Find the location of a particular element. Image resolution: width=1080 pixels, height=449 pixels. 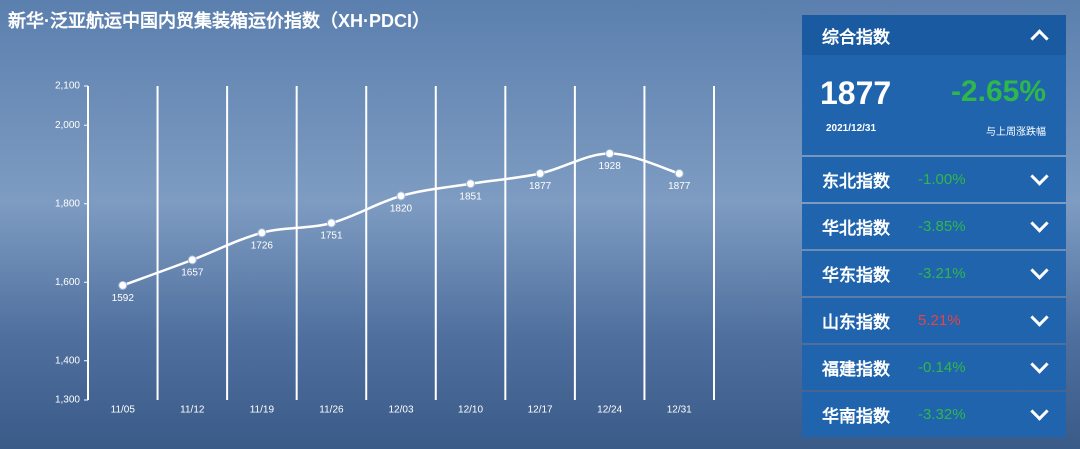

chart-title: 新华·泛亚航运中国内贸集装箱运价指数（XH·PDCI） is located at coordinates (219, 20).